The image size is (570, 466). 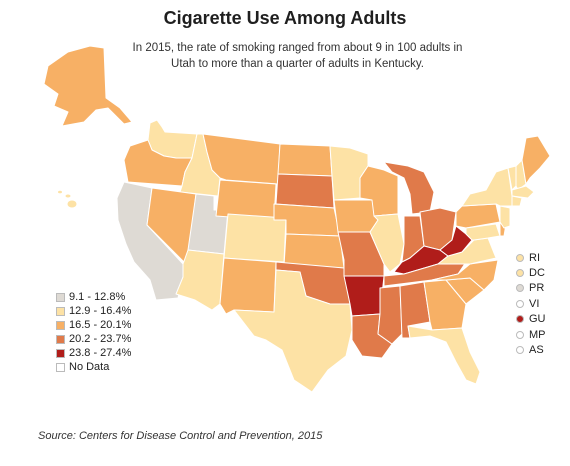 I want to click on state-nd, so click(x=305, y=160).